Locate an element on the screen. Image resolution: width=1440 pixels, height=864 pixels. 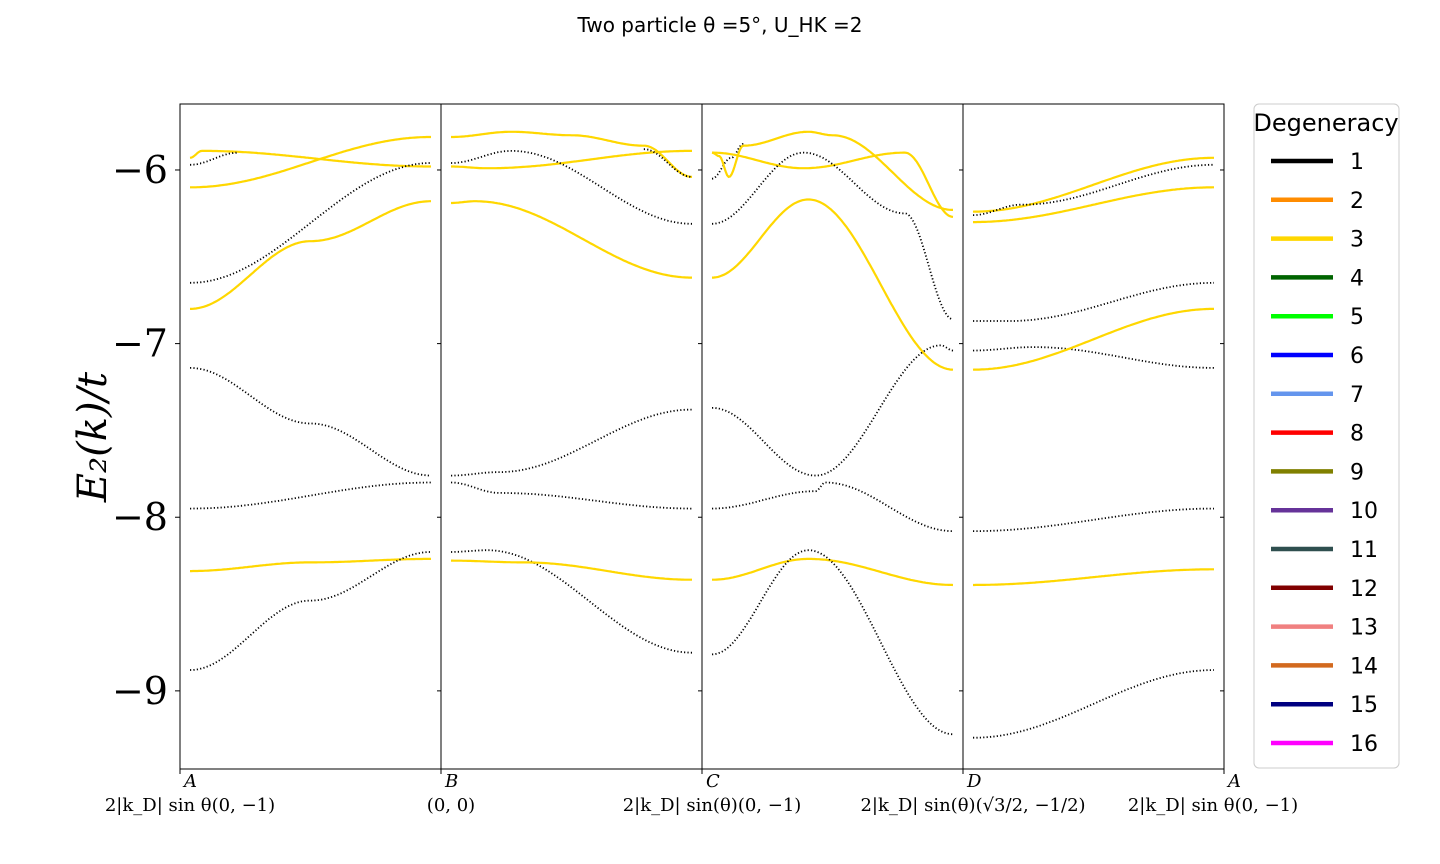
x-tick-point-label: B is located at coordinates (451, 781).